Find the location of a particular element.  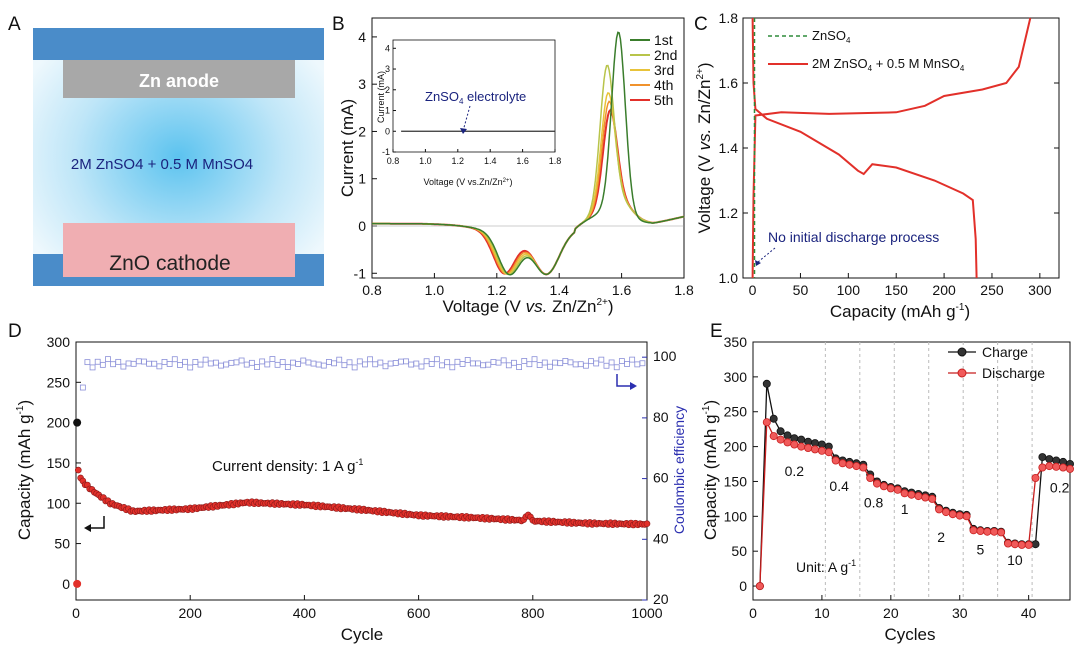

panel-e-xlabel: Cycles is located at coordinates (909, 634).